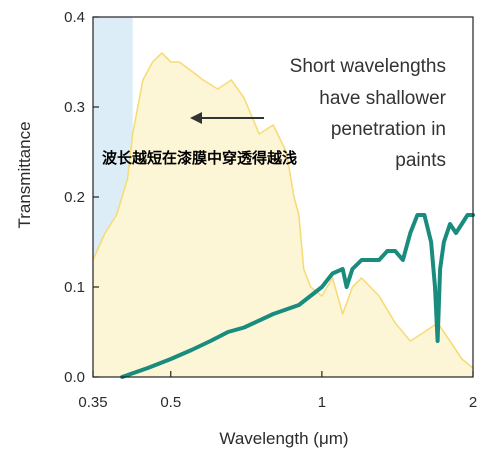 Image resolution: width=502 pixels, height=458 pixels. I want to click on x-tick-label: 0.35, so click(92, 402).